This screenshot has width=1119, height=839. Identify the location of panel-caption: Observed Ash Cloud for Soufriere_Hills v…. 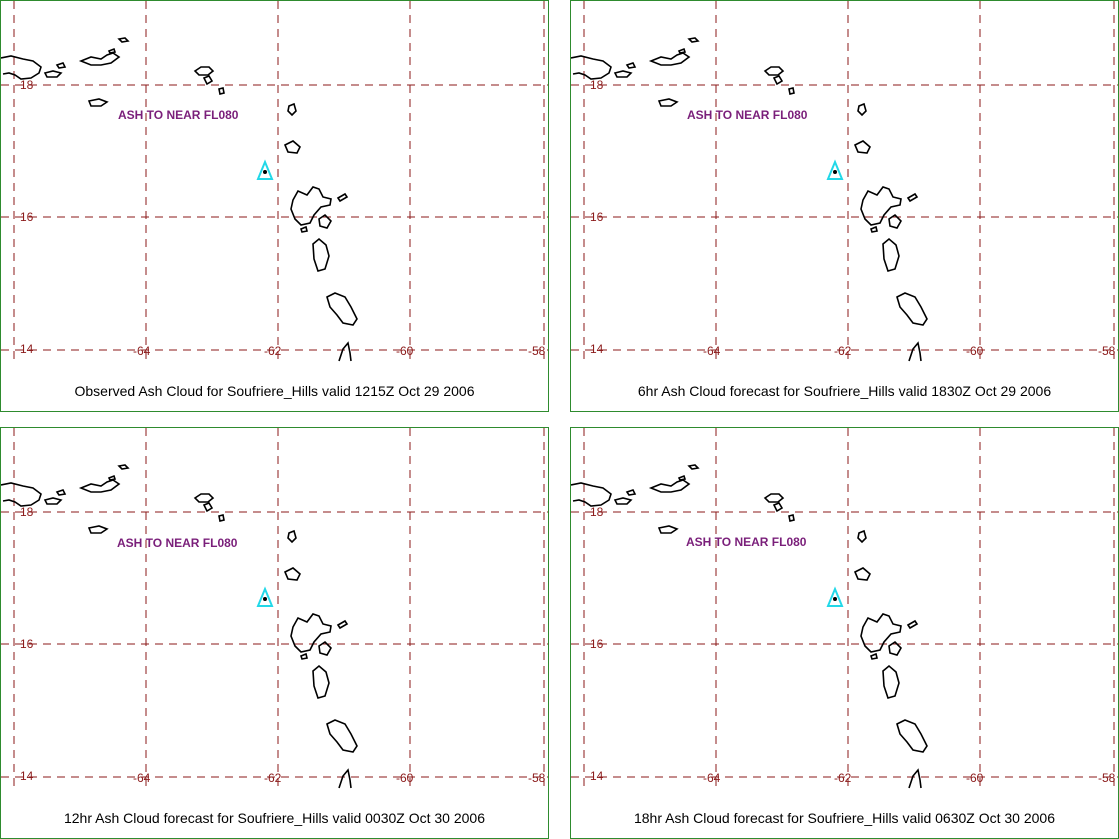
(274, 391).